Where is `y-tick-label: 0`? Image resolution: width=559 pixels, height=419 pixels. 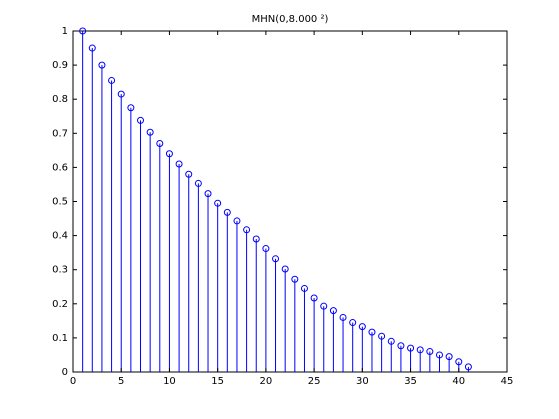
y-tick-label: 0 is located at coordinates (65, 372).